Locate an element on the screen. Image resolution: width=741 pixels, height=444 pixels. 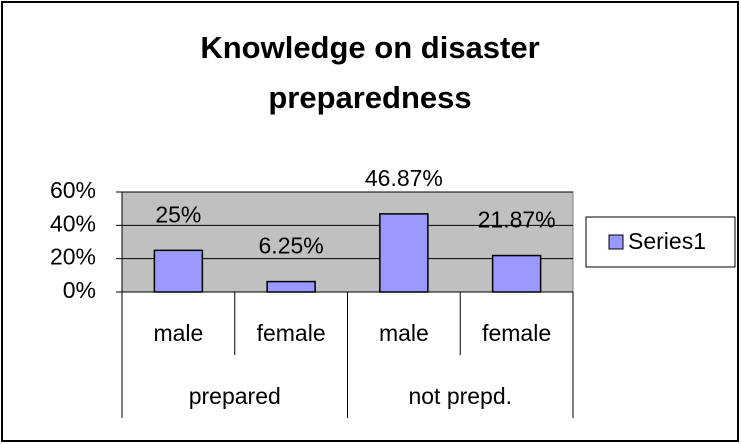
y-tick-label: 0% is located at coordinates (79, 290).